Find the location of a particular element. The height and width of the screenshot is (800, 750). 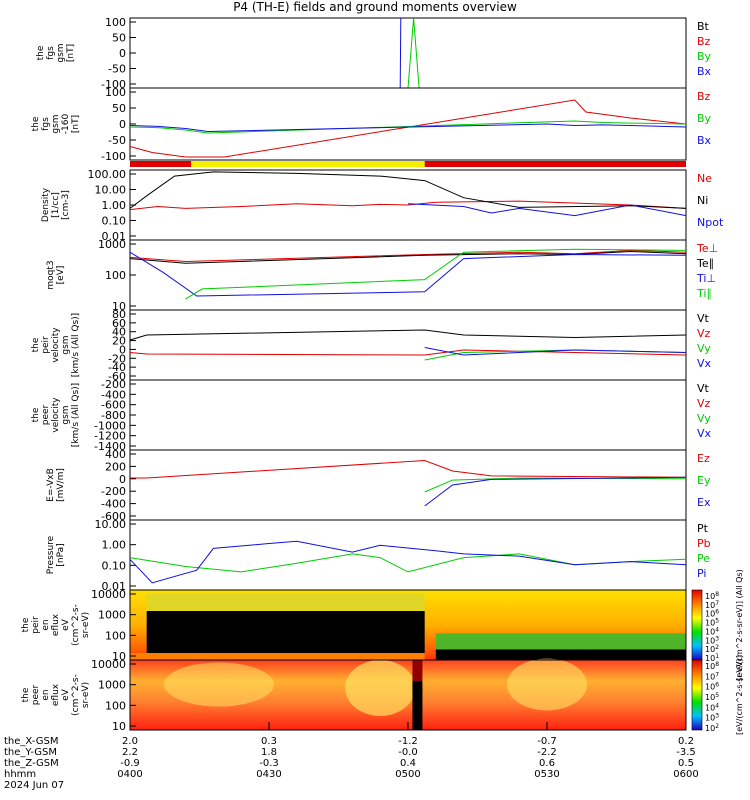

date-label: 2024 Jun 07 is located at coordinates (34, 785).